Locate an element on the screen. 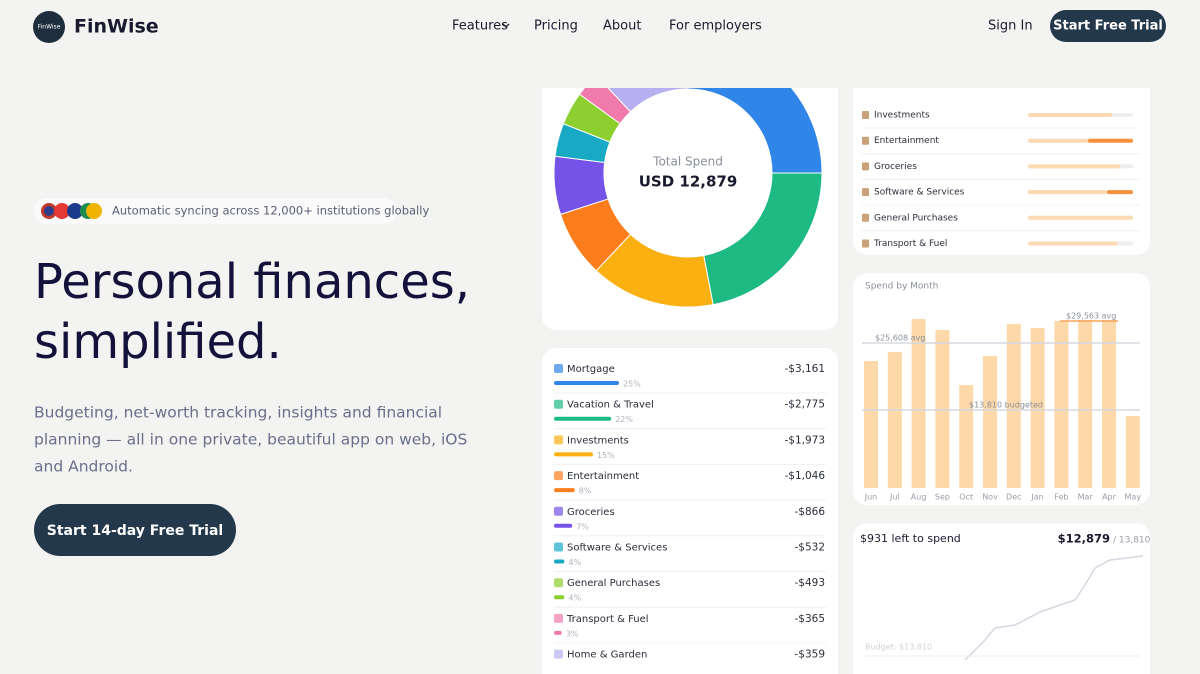 The image size is (1200, 674). category-name: General Purchases is located at coordinates (916, 218).